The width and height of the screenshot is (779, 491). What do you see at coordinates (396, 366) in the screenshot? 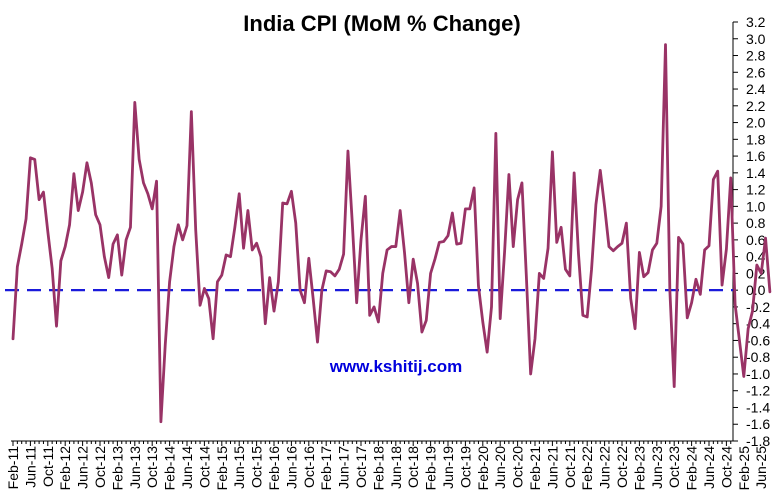
I see `watermark-text: www.kshitij.com` at bounding box center [396, 366].